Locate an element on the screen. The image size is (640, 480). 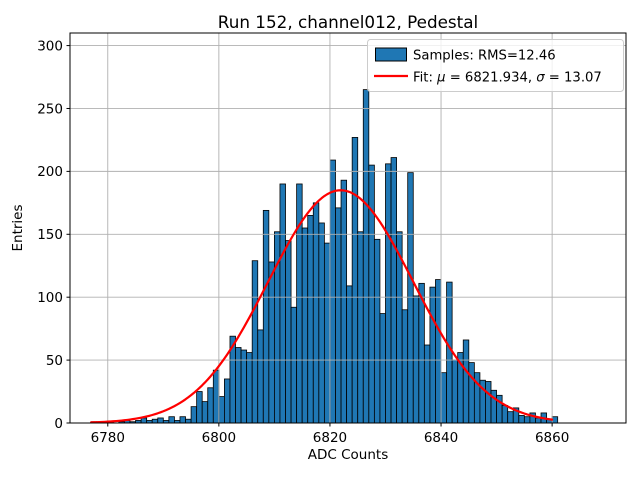
y-tick-label: 200 is located at coordinates (50, 172).